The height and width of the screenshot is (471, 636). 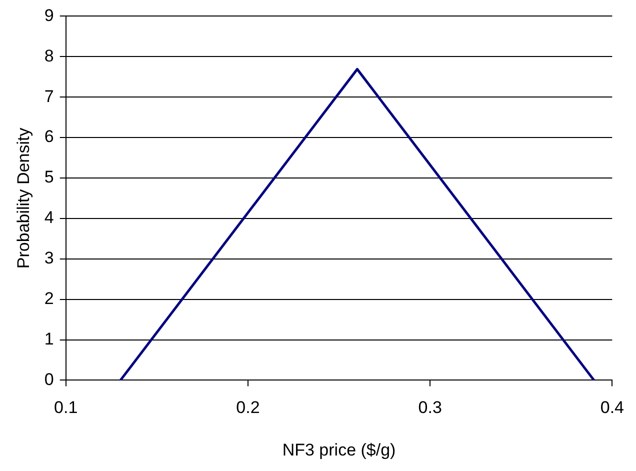 What do you see at coordinates (49, 136) in the screenshot?
I see `y-tick-label: 6` at bounding box center [49, 136].